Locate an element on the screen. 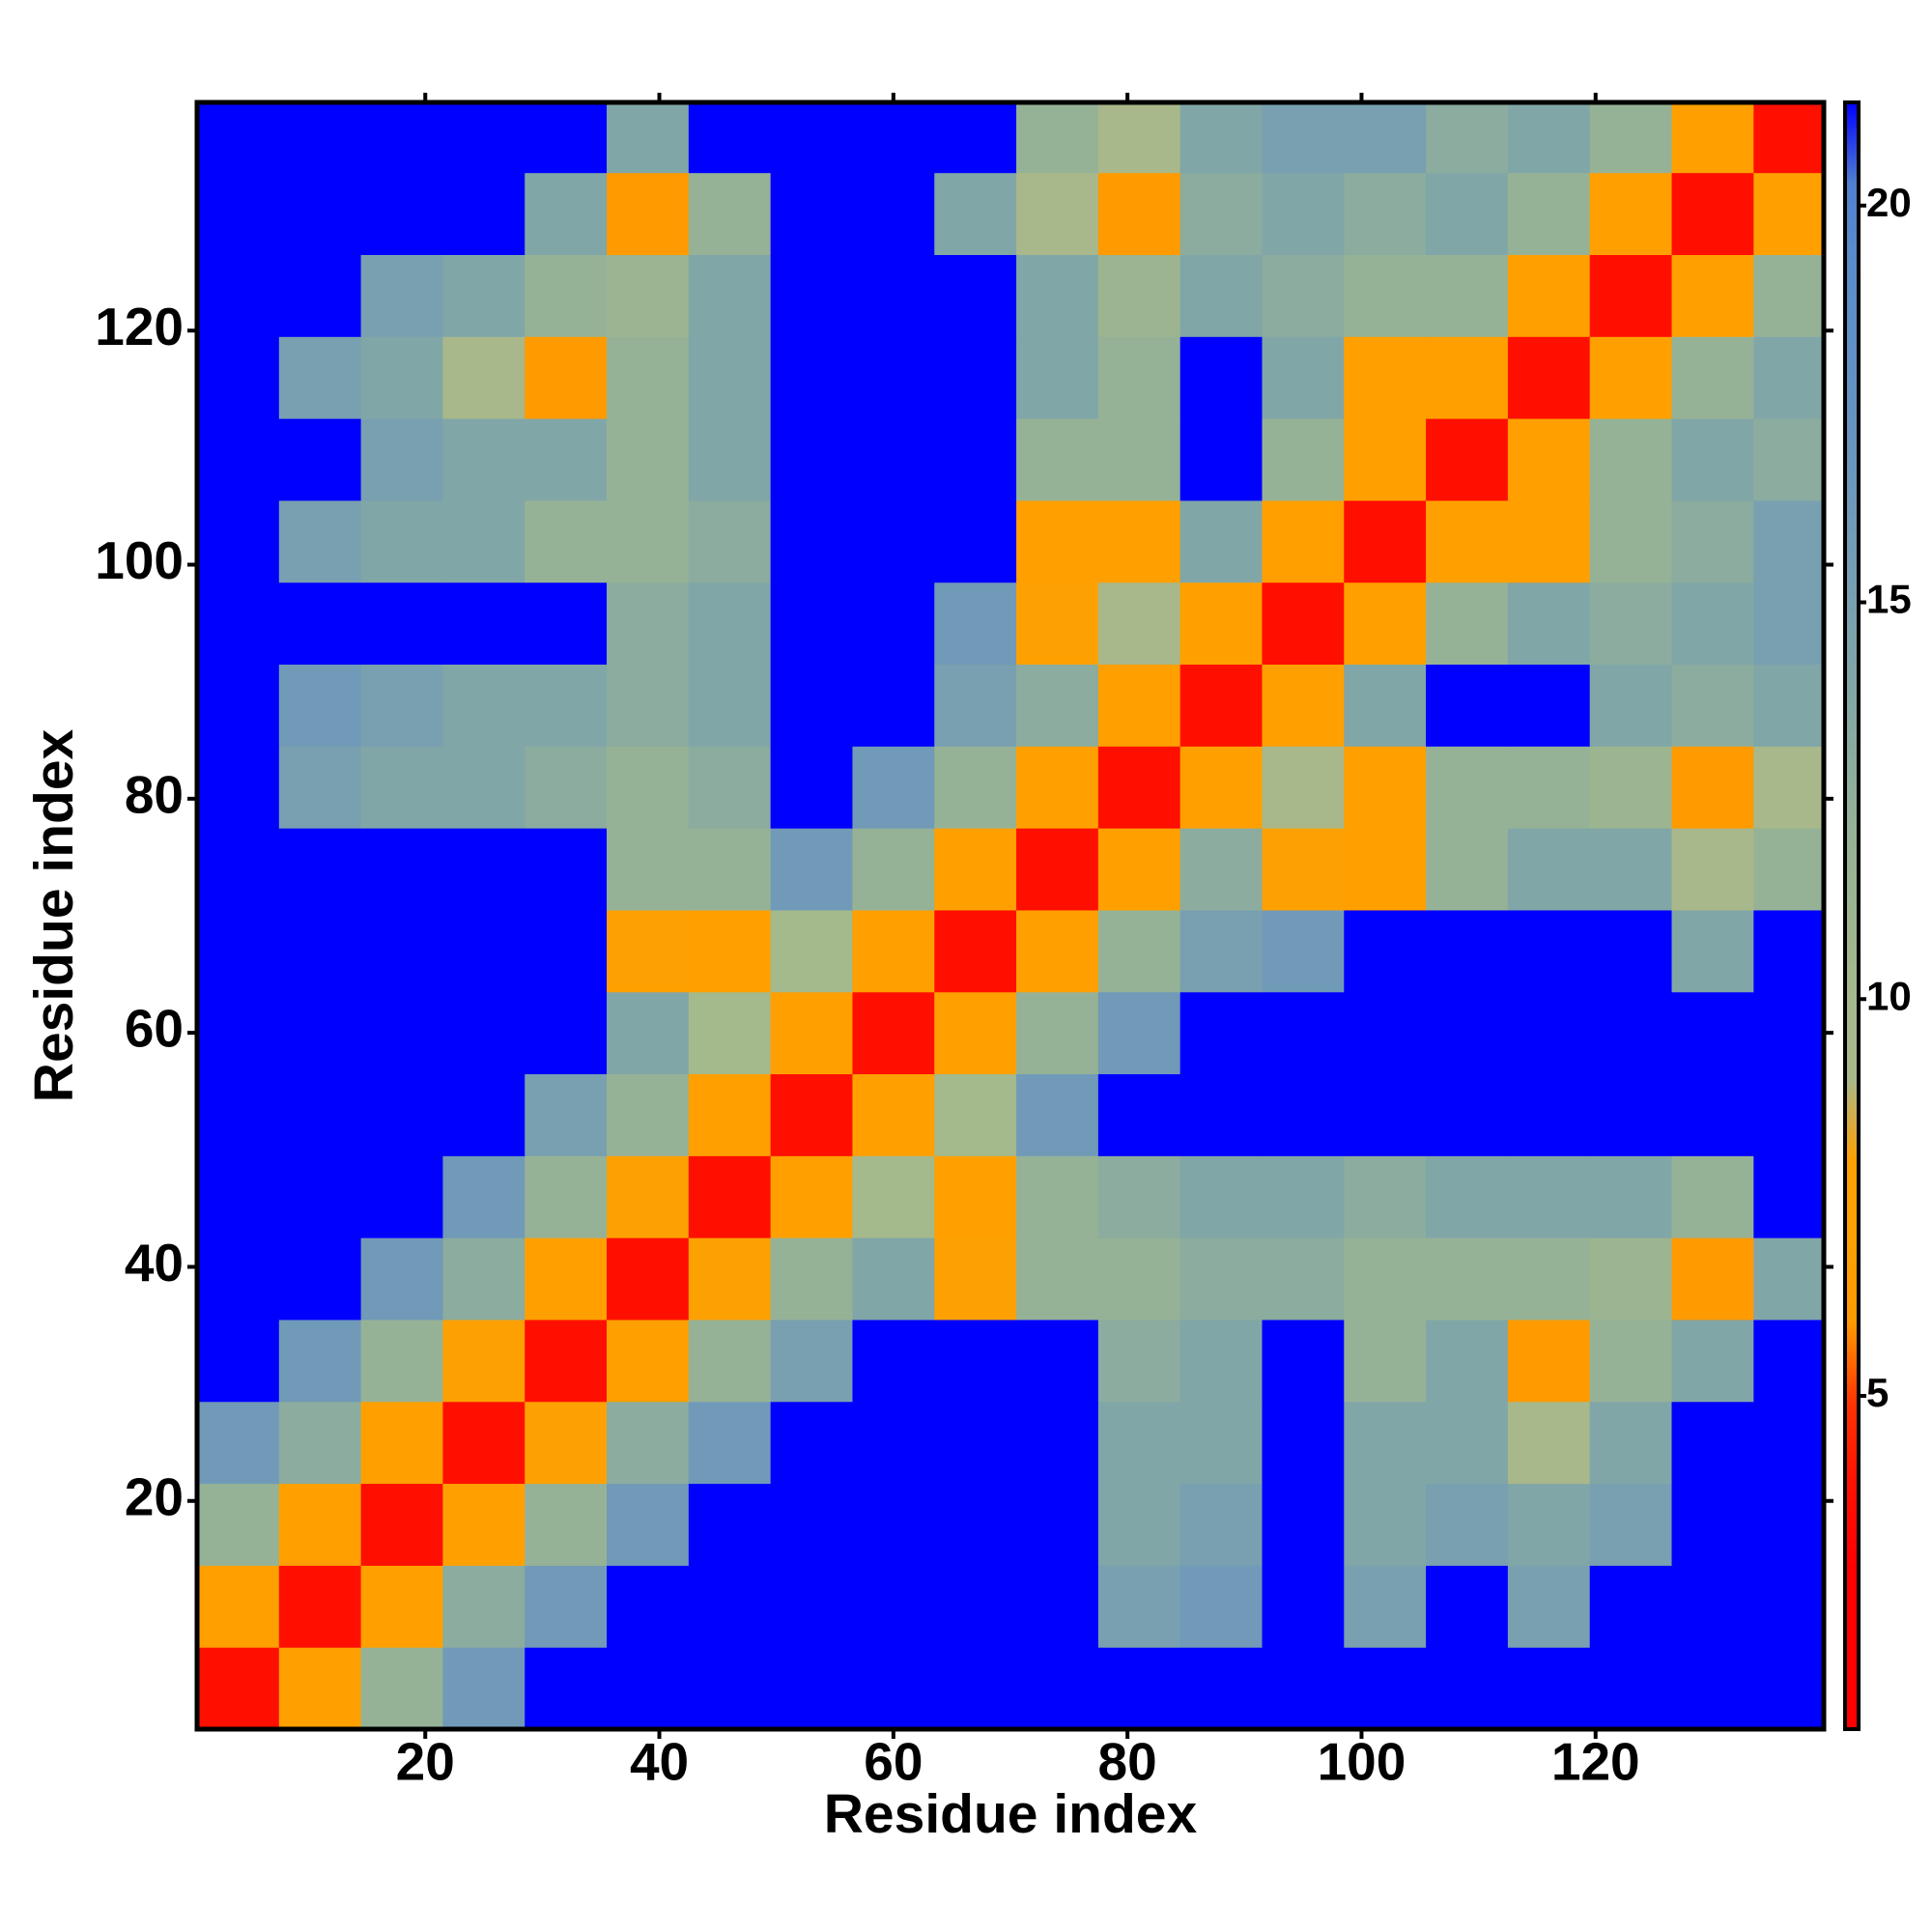 Image resolution: width=1932 pixels, height=1932 pixels. x-axis-title: Residue index is located at coordinates (1011, 1814).